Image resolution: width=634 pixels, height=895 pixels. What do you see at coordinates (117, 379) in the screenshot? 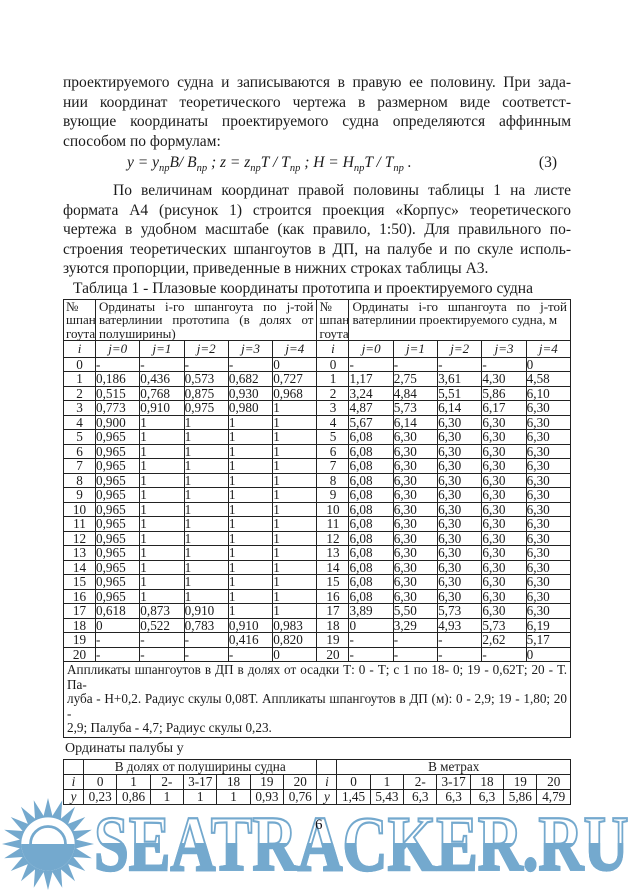
I see `table-cell: 0,186` at bounding box center [117, 379].